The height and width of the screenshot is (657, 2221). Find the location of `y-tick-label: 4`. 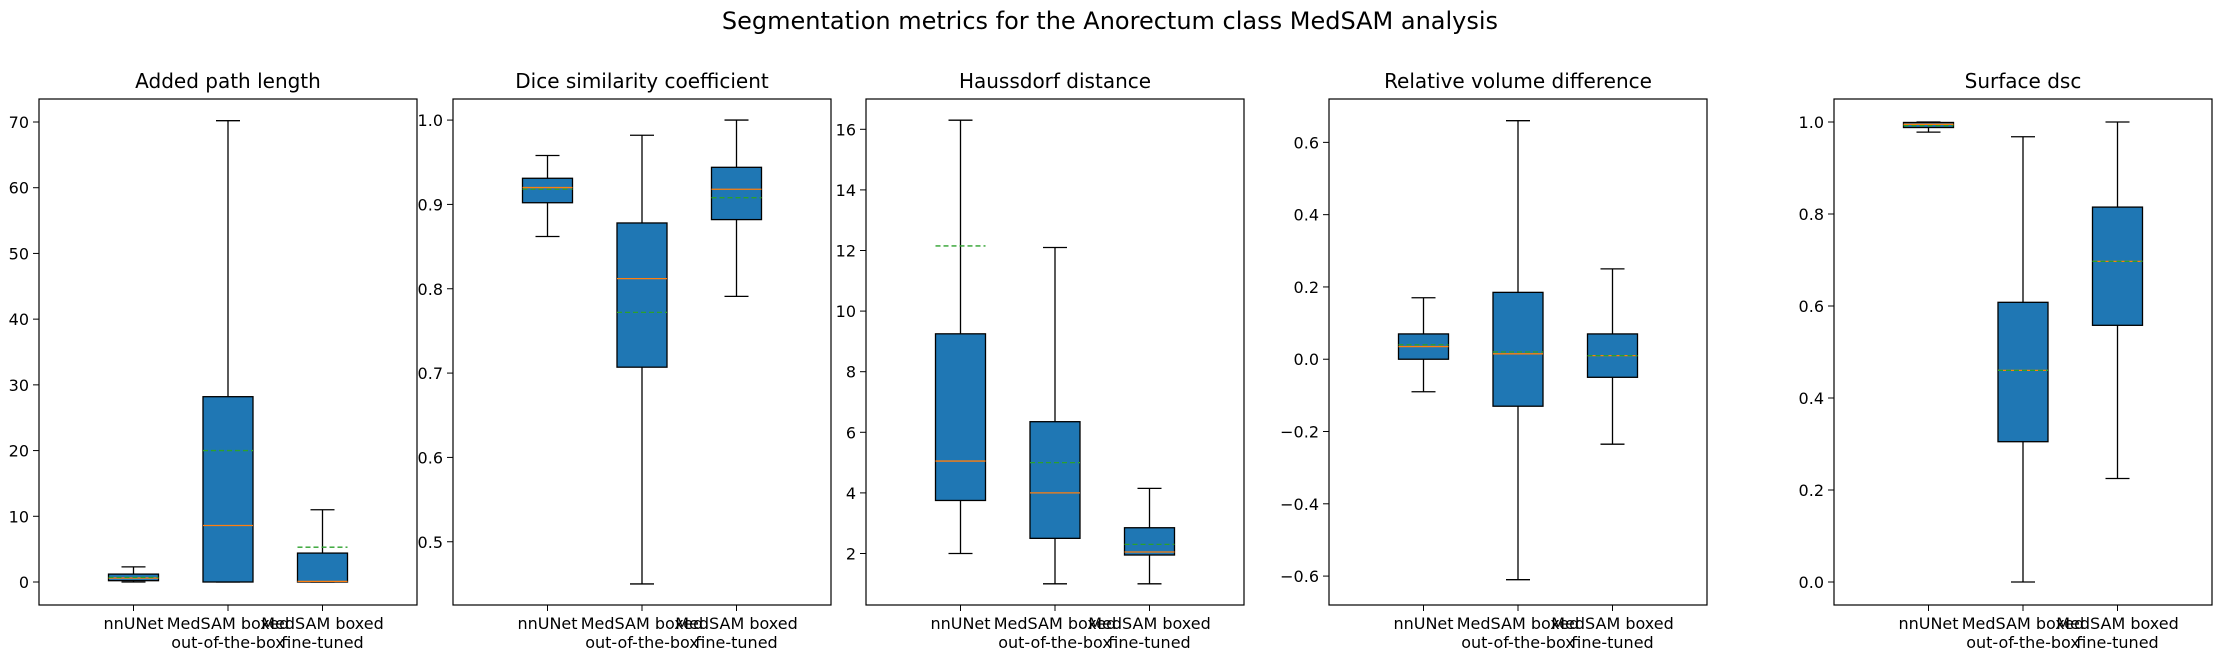

y-tick-label: 4 is located at coordinates (851, 493).